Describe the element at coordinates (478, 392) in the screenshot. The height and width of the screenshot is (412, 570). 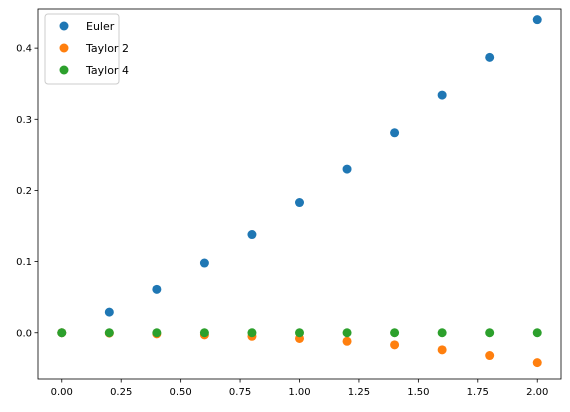
I see `x-tick-label-7: 1.75` at that location.